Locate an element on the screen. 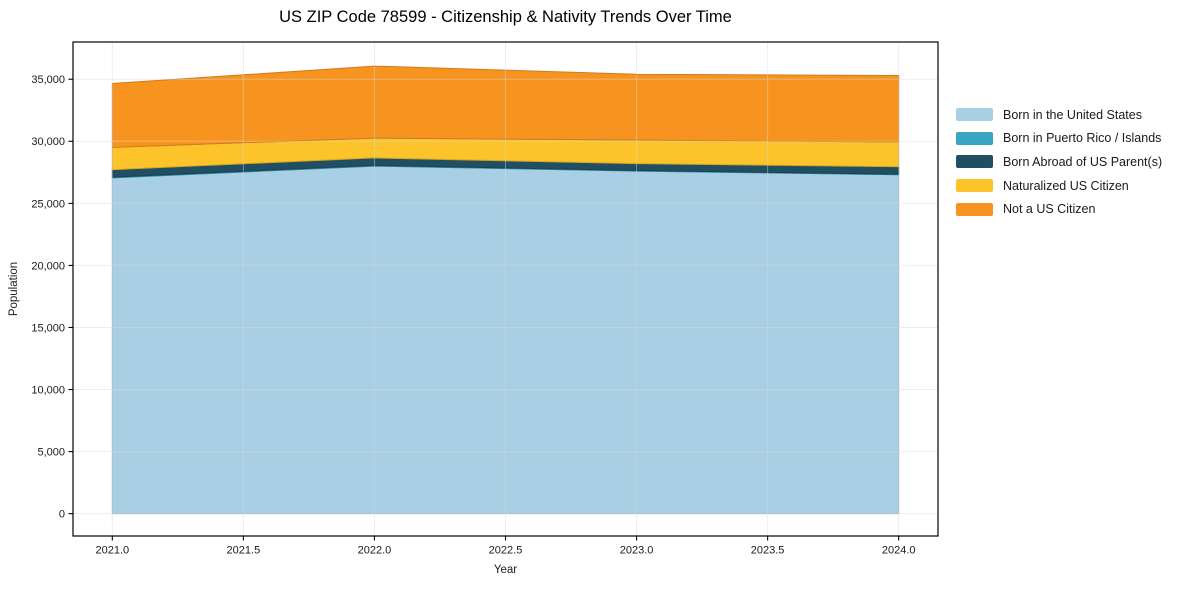  x-tick-label: 2022.0 is located at coordinates (375, 551).